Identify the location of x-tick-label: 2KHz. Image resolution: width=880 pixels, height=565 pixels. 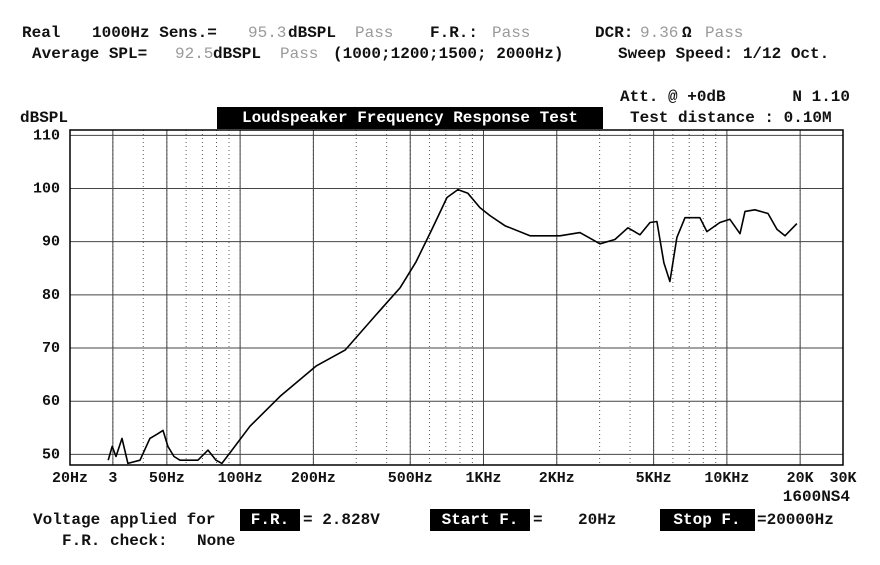
(557, 478).